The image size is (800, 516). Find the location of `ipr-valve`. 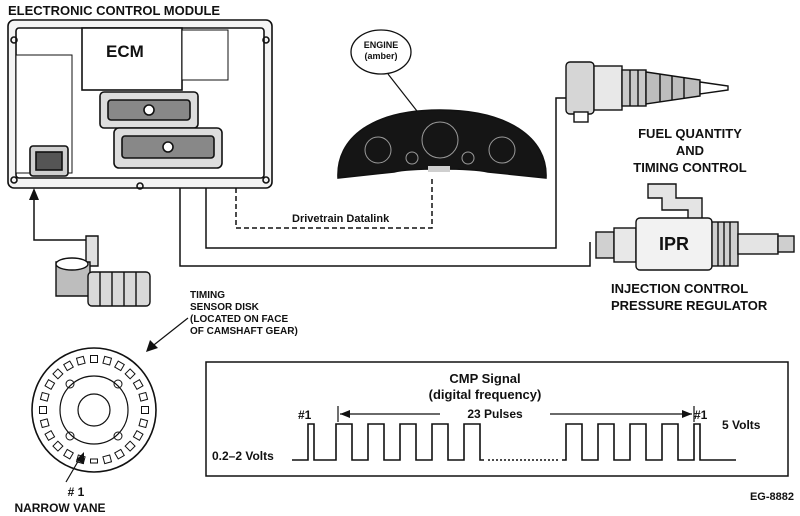

ipr-valve is located at coordinates (695, 227).